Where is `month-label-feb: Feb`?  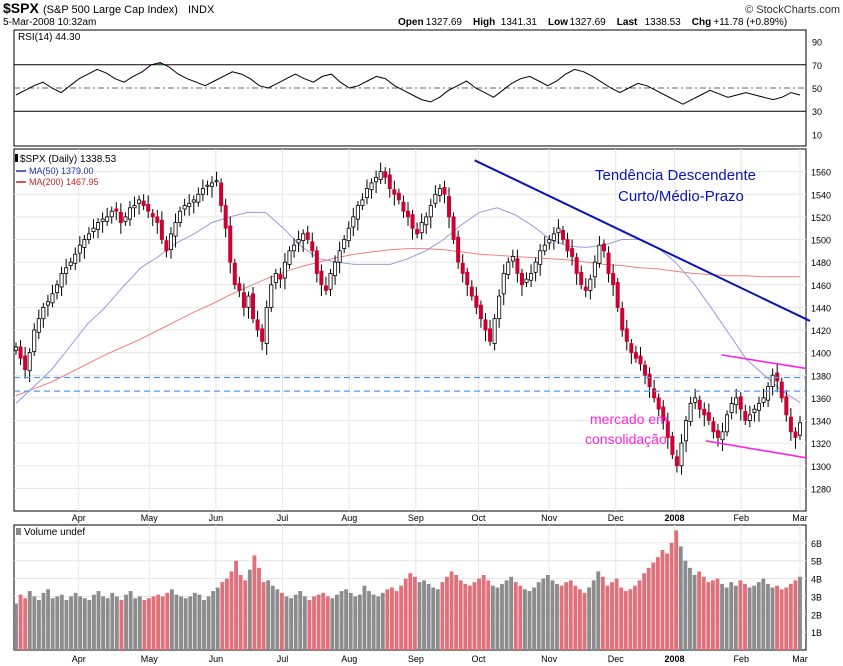
month-label-feb: Feb is located at coordinates (741, 518).